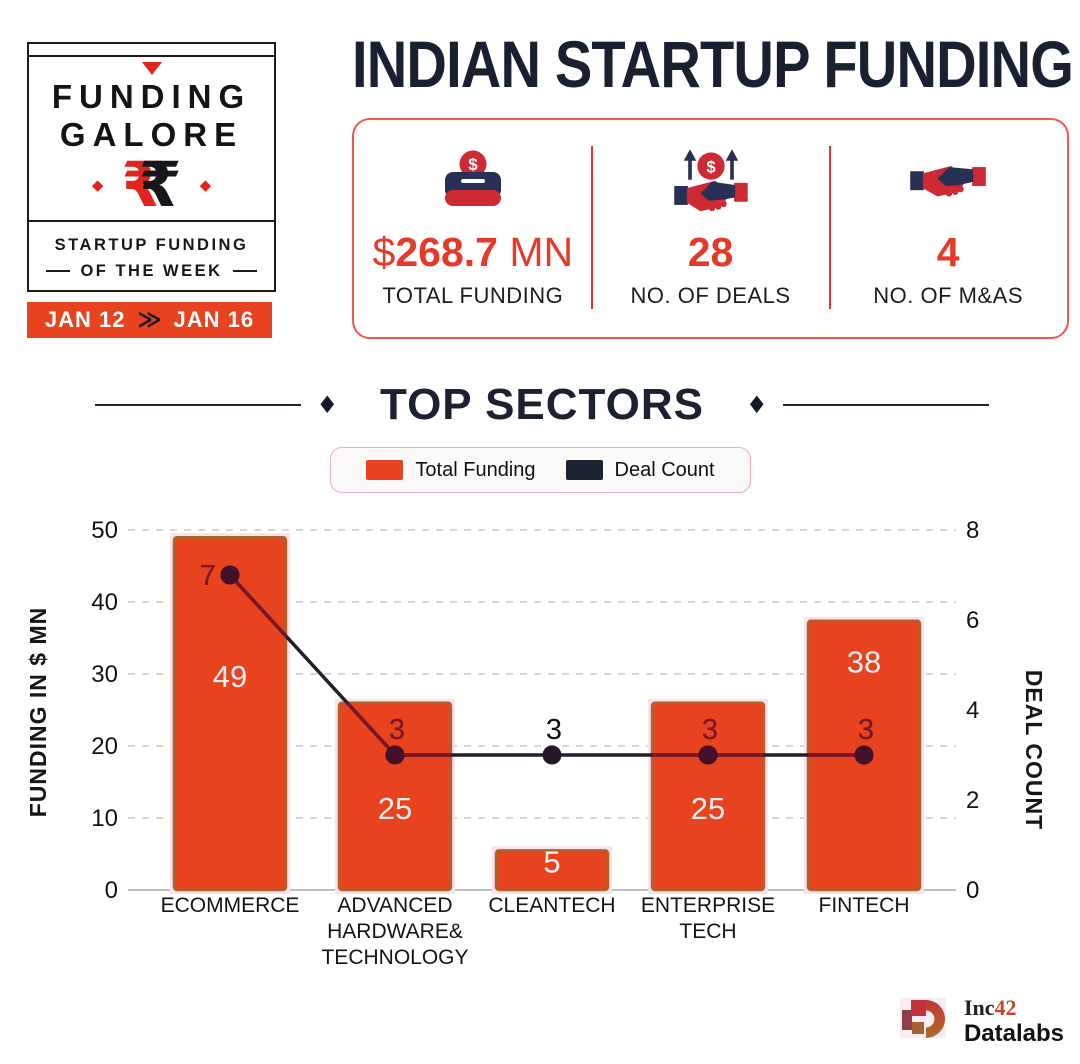 This screenshot has width=1080, height=1064. I want to click on deal-count-label: 7, so click(208, 576).